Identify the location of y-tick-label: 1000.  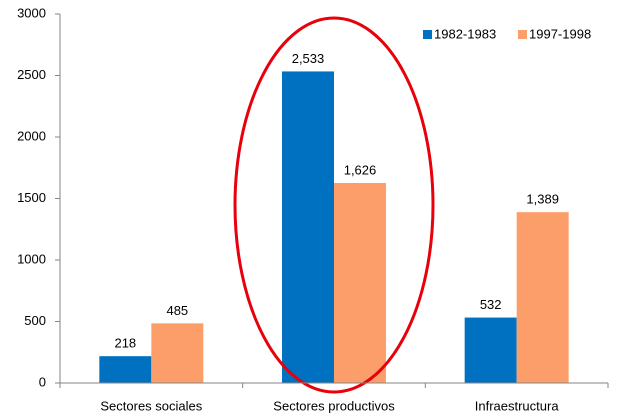
(31, 258).